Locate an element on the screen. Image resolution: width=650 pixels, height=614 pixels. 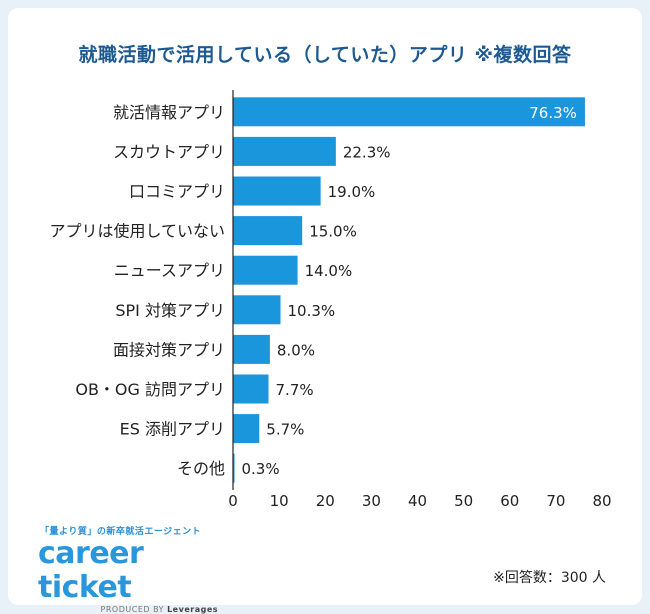
logo-produced-by-text: PRODUCED BY is located at coordinates (132, 609).